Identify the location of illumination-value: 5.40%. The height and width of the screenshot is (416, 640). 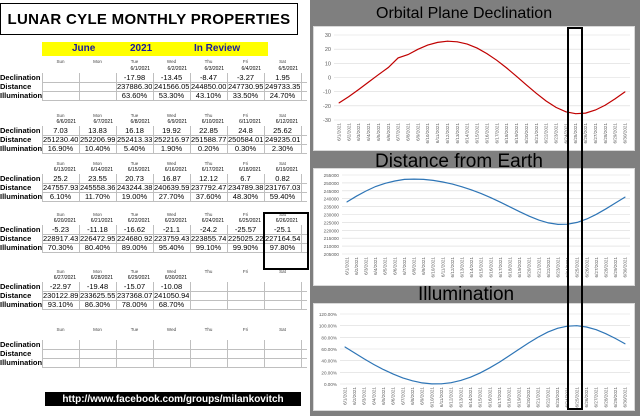
(134, 148).